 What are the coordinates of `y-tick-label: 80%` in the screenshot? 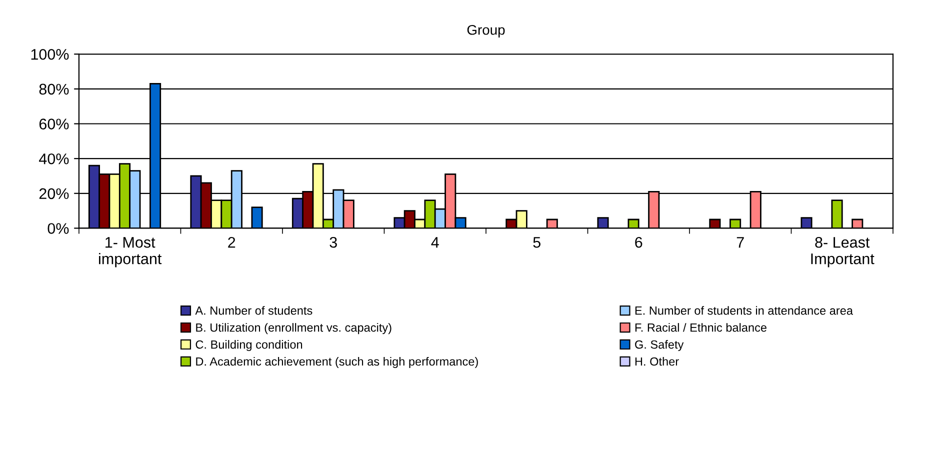 It's located at (54, 89).